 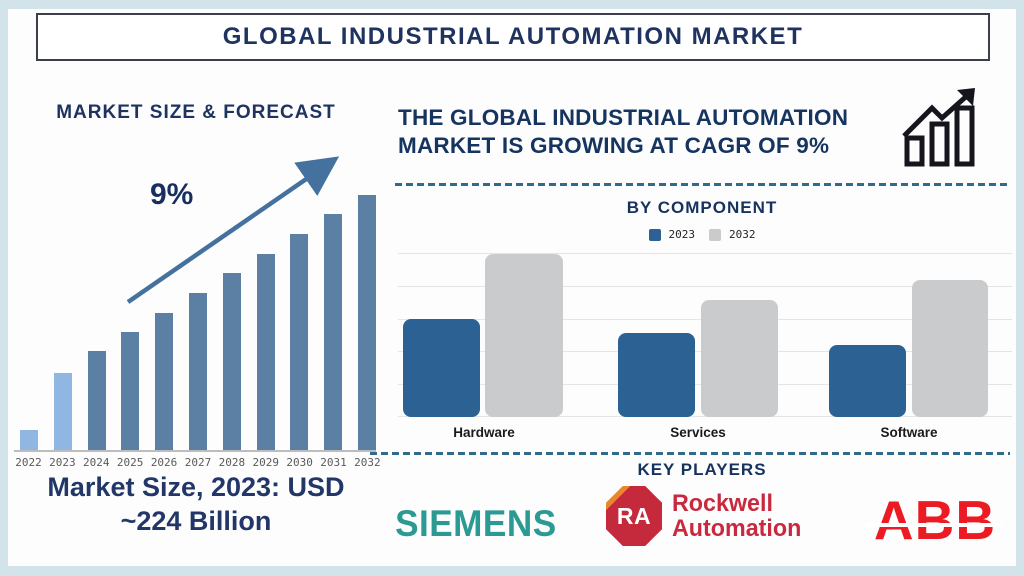 What do you see at coordinates (739, 358) in the screenshot?
I see `services-2032-bar` at bounding box center [739, 358].